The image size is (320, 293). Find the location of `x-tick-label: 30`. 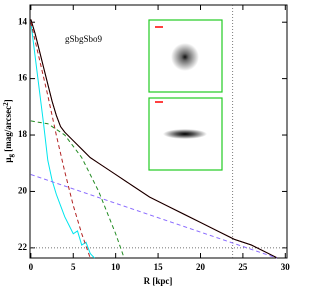

x-tick-label: 30 is located at coordinates (286, 267).